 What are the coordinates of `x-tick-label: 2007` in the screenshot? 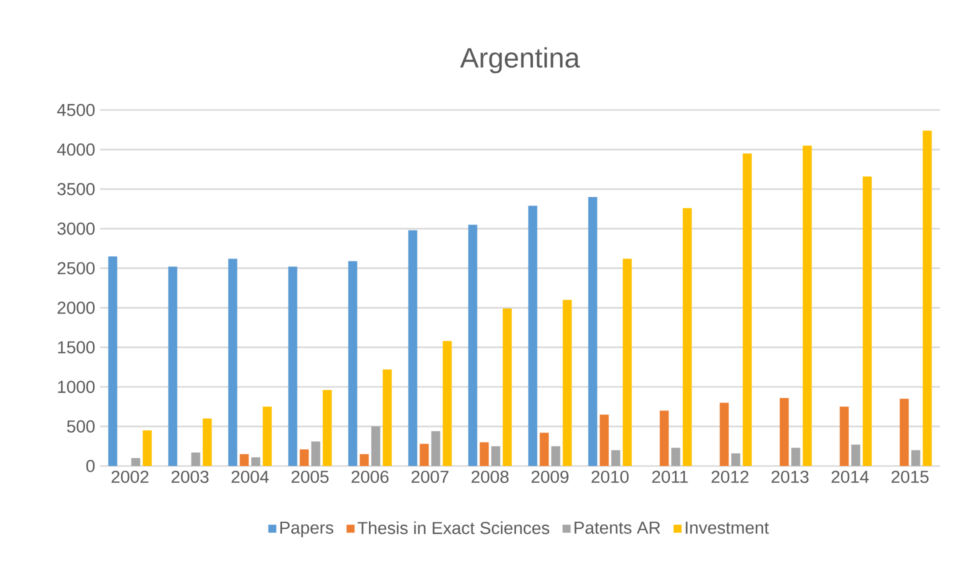 It's located at (430, 476).